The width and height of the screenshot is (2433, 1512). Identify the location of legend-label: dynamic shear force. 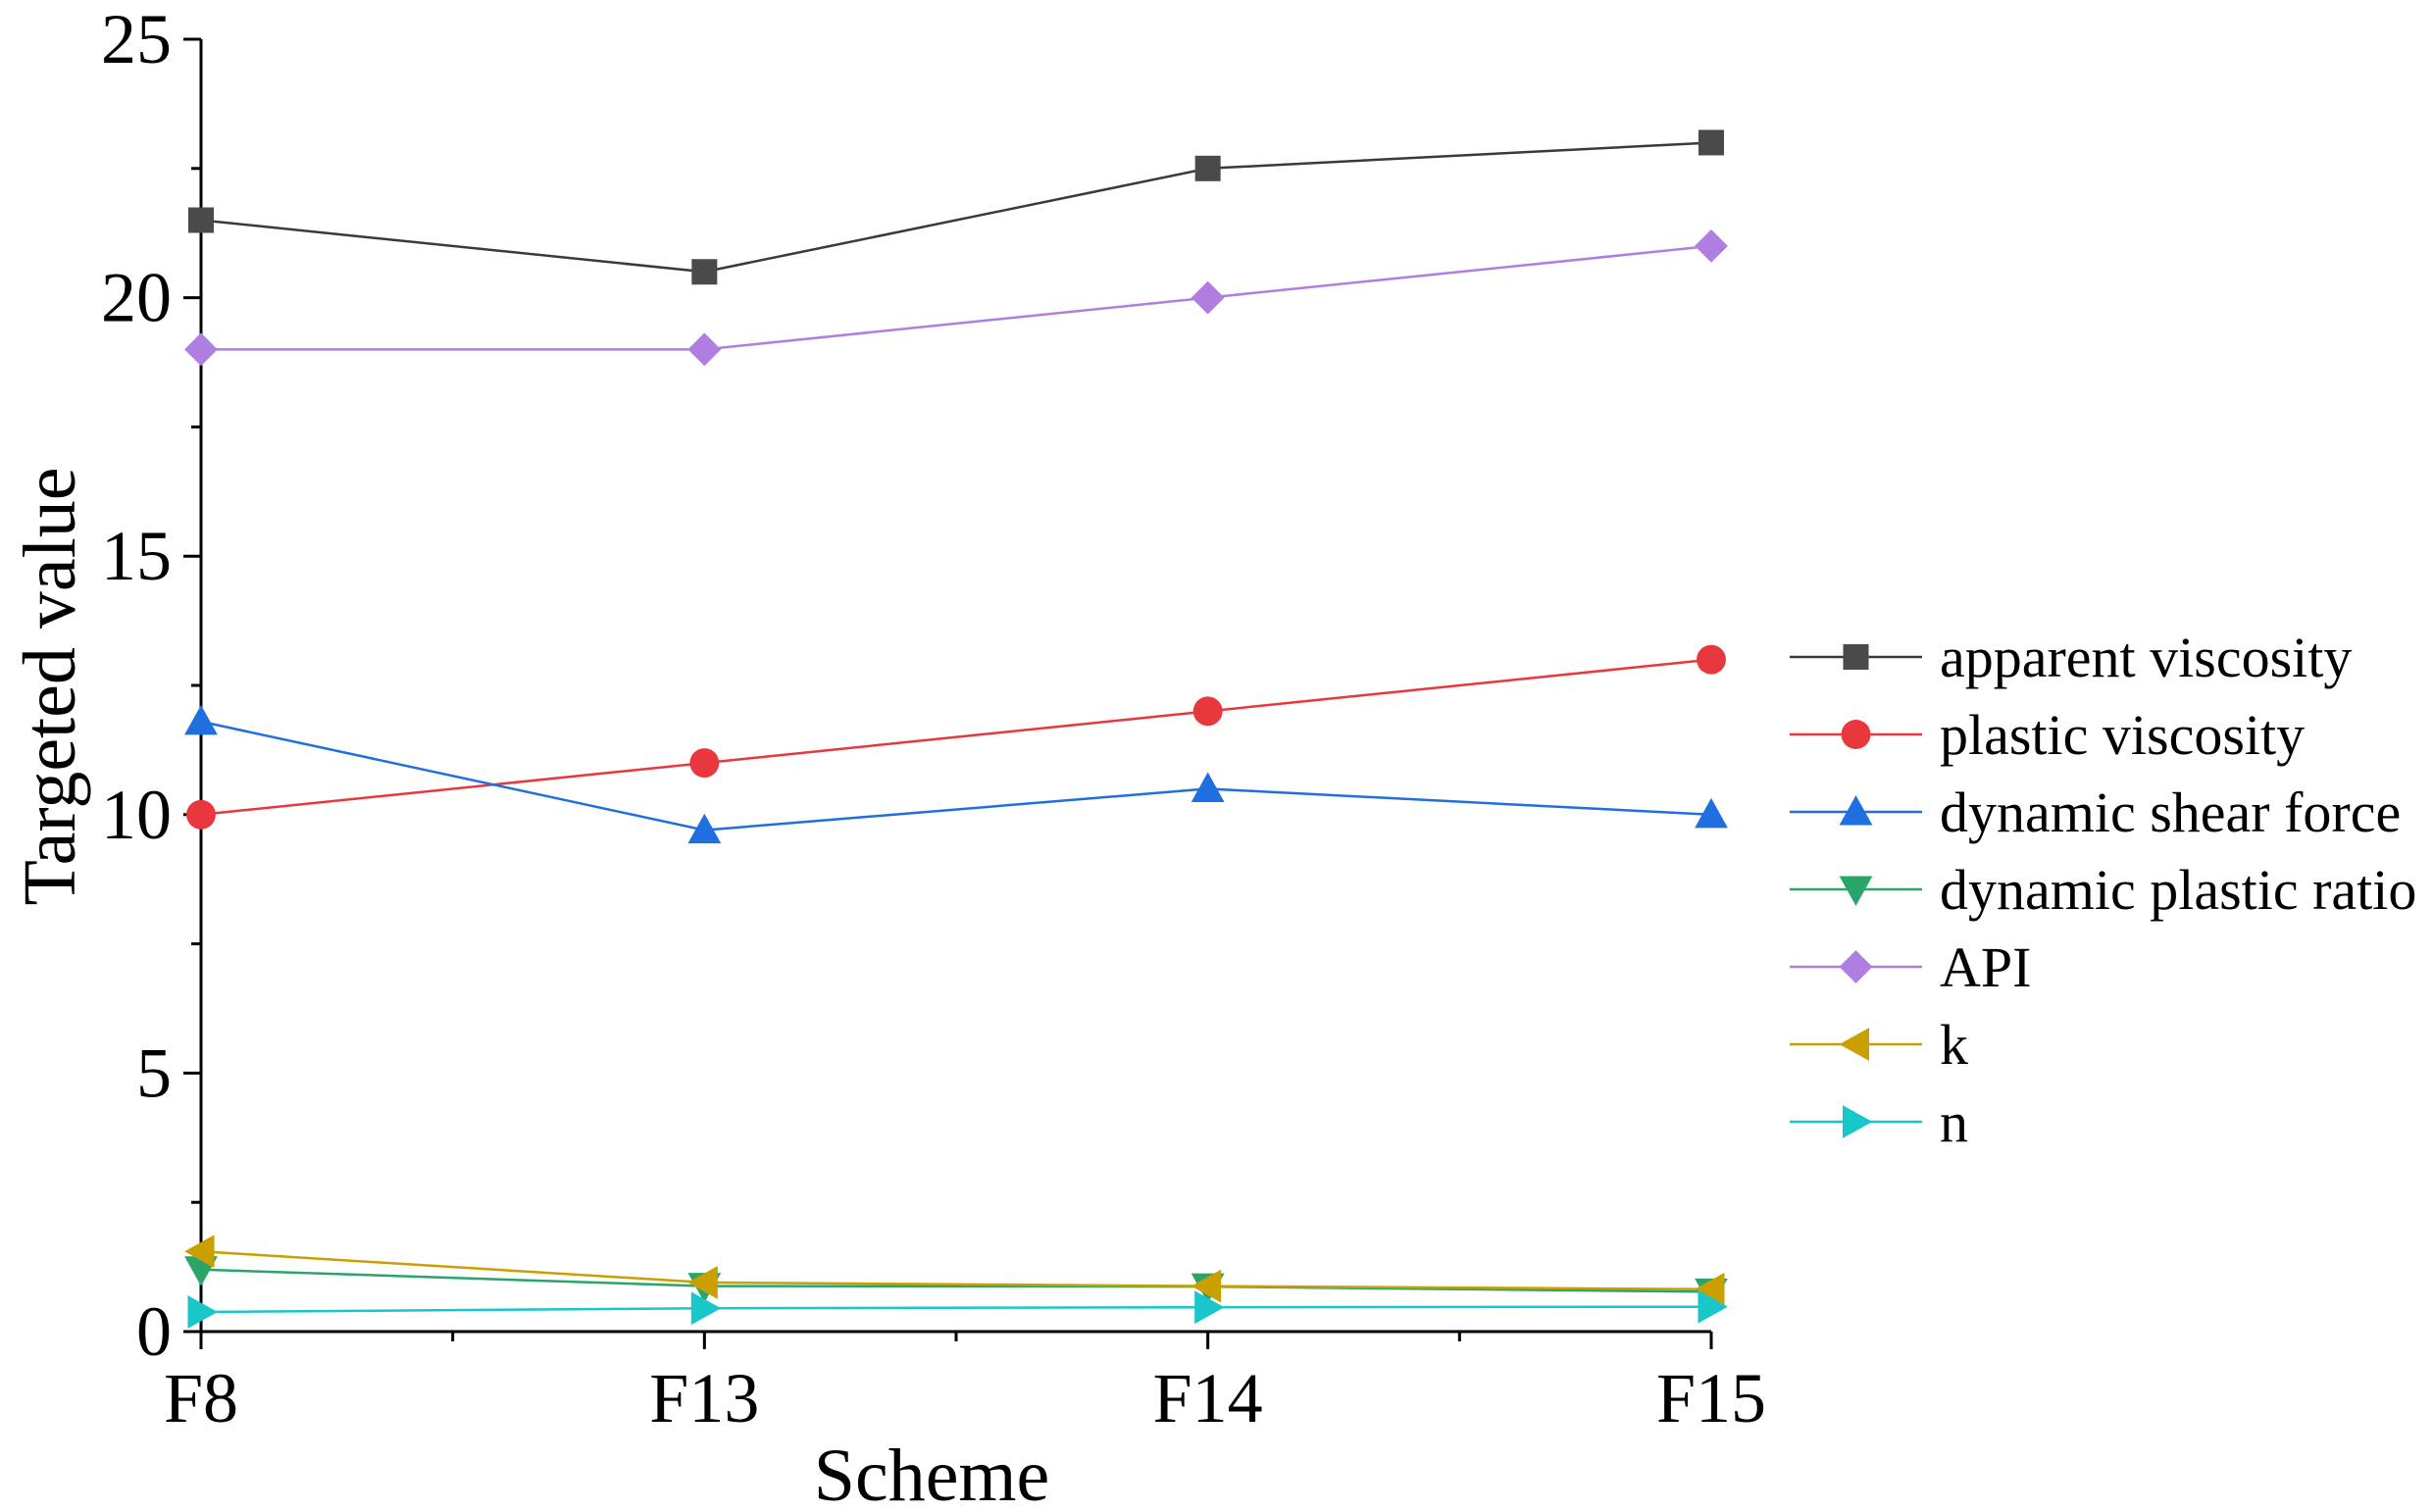
(2170, 812).